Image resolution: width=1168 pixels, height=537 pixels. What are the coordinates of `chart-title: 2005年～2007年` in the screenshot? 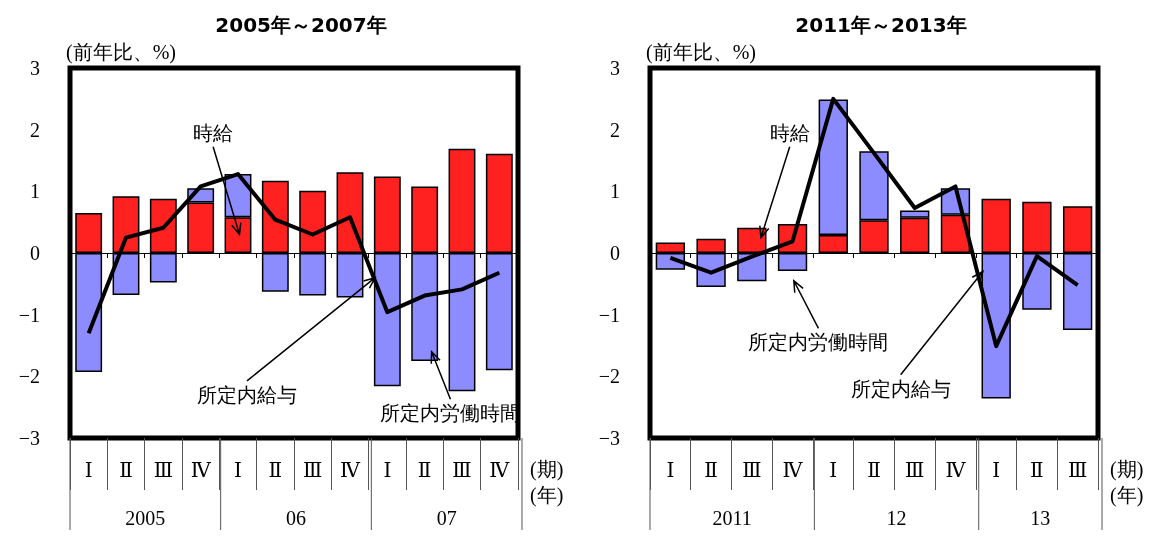 It's located at (301, 25).